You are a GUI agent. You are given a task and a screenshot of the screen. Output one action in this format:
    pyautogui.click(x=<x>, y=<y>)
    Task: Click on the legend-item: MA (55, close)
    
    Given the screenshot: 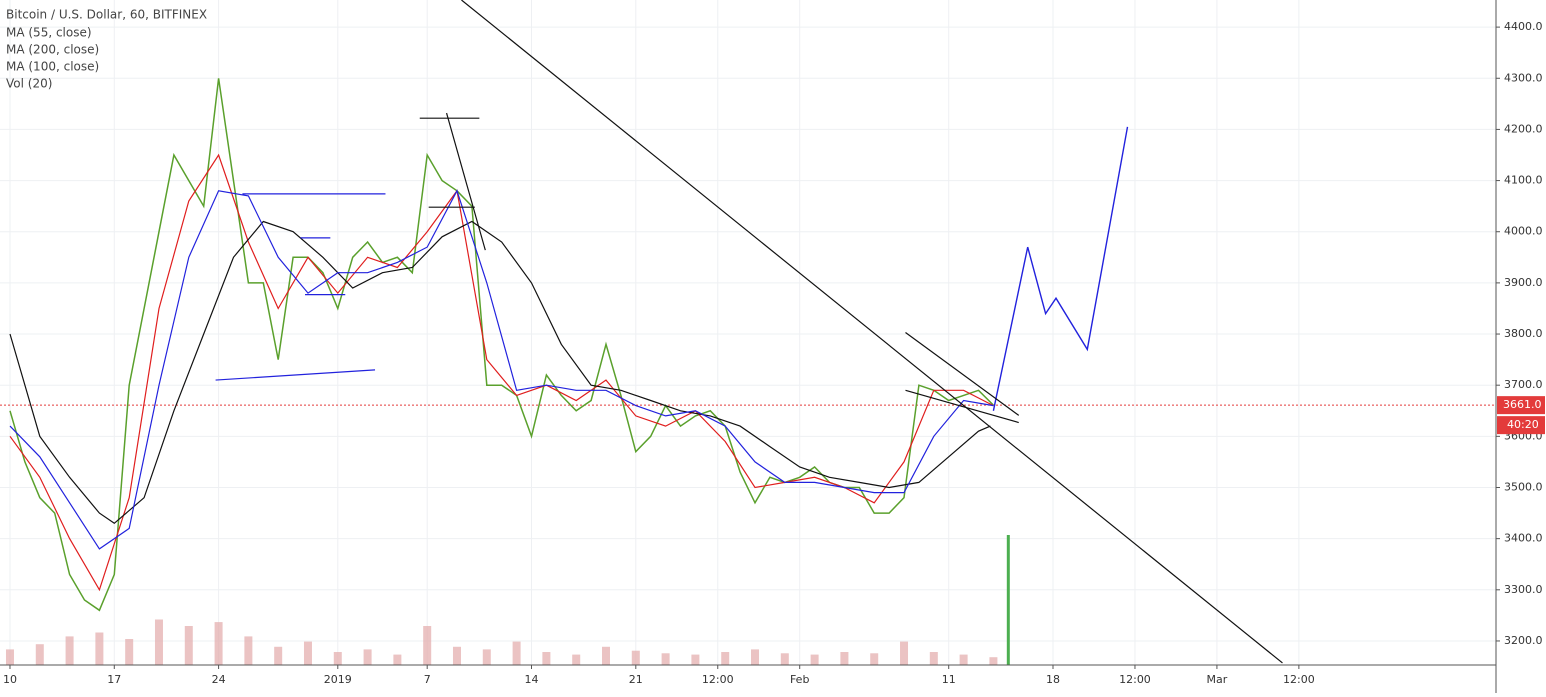 What is the action you would take?
    pyautogui.click(x=49, y=33)
    